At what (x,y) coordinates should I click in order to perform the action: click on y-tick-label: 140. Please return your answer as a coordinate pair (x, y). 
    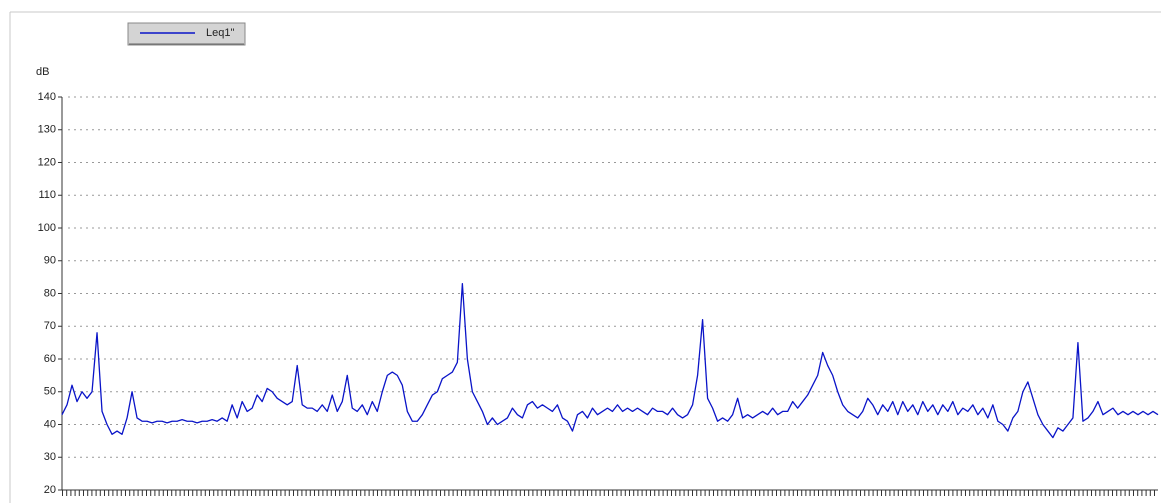
    Looking at the image, I should click on (47, 97).